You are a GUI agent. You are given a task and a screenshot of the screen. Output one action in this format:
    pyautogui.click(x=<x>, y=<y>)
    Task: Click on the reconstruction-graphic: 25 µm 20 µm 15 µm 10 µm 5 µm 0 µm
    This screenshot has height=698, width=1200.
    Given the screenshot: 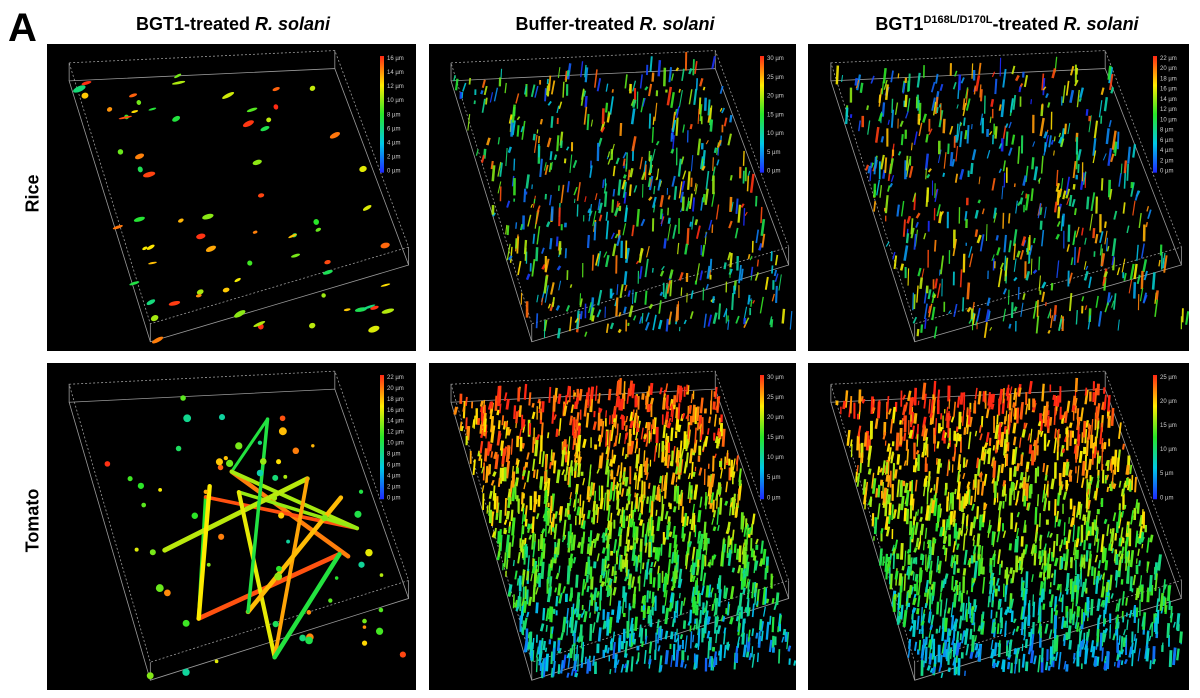 What is the action you would take?
    pyautogui.click(x=1006, y=525)
    